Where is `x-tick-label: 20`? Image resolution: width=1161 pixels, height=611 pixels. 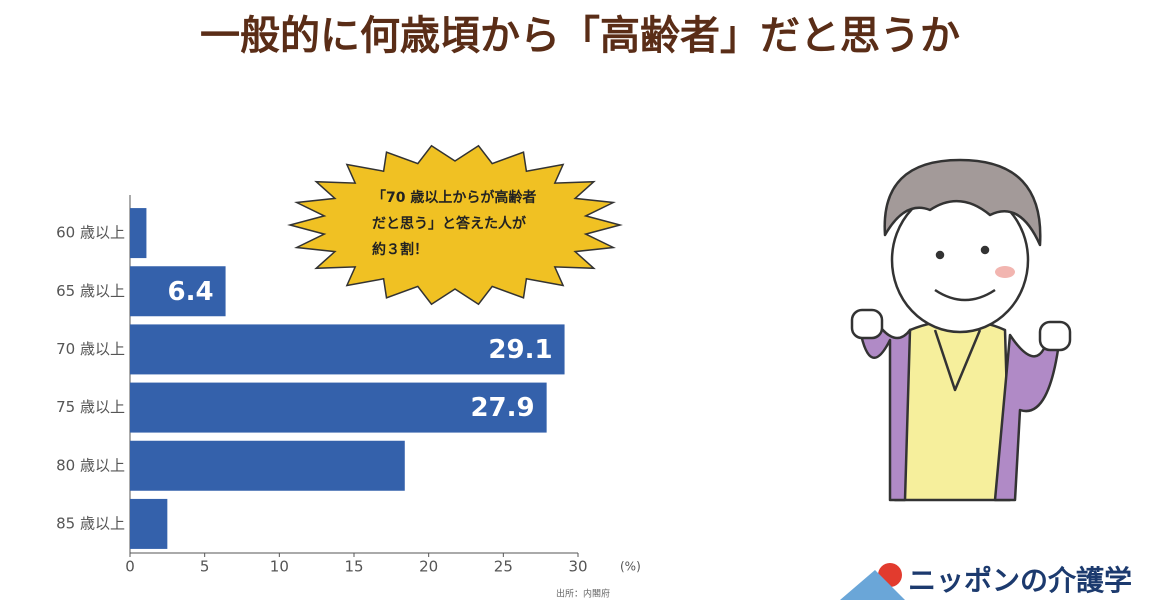 x-tick-label: 20 is located at coordinates (428, 567).